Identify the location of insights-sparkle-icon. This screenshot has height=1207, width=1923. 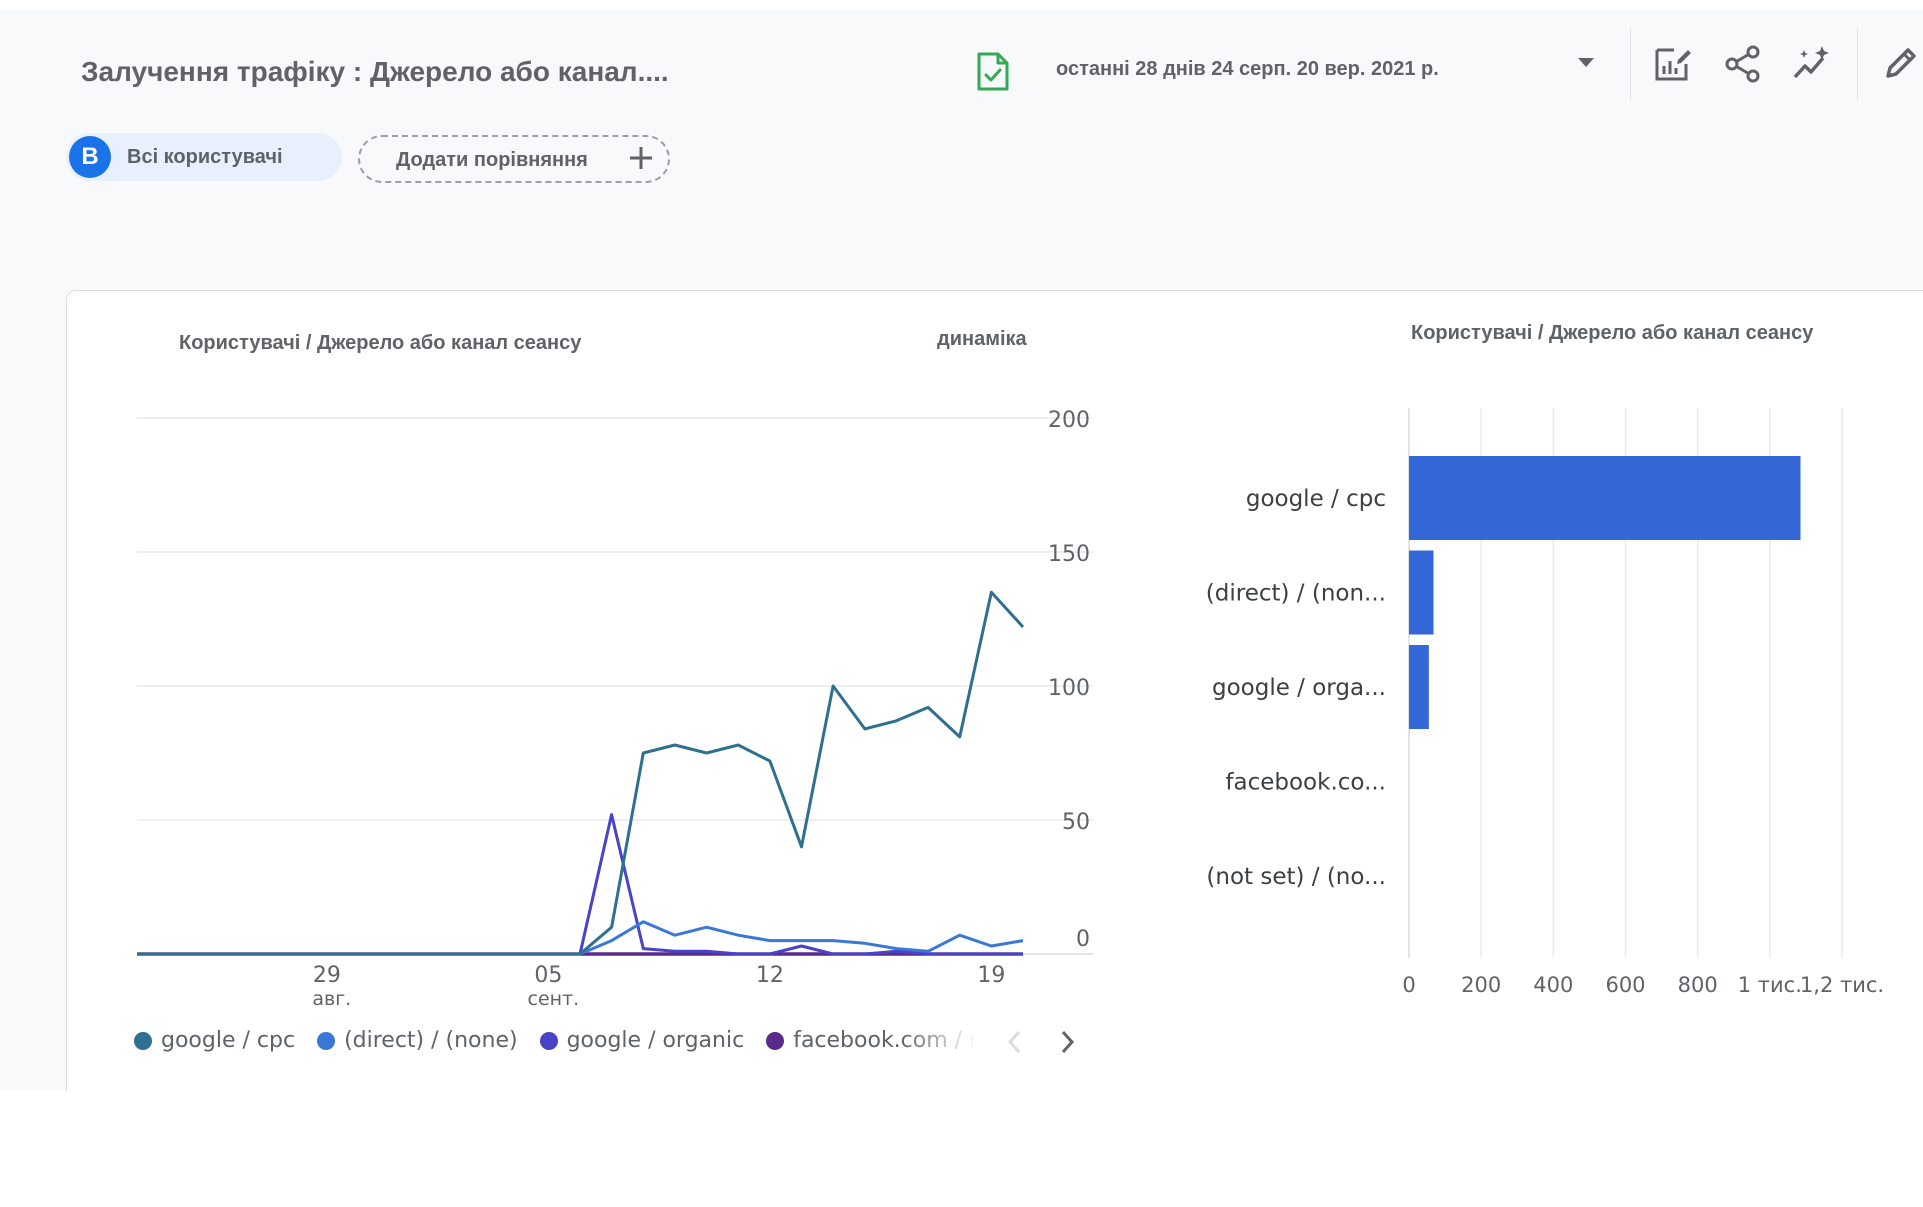
(1812, 64).